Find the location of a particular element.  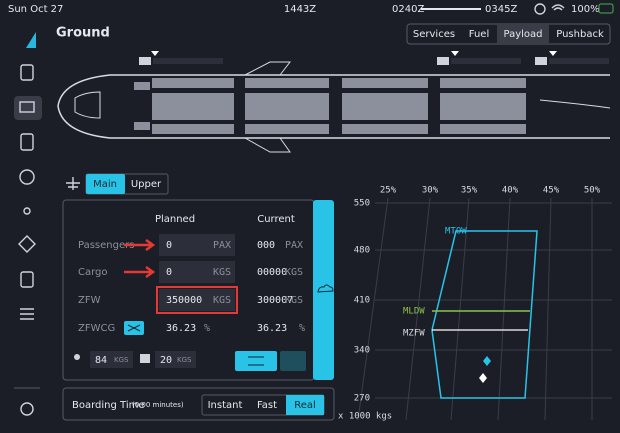

current-unit: % is located at coordinates (302, 328).